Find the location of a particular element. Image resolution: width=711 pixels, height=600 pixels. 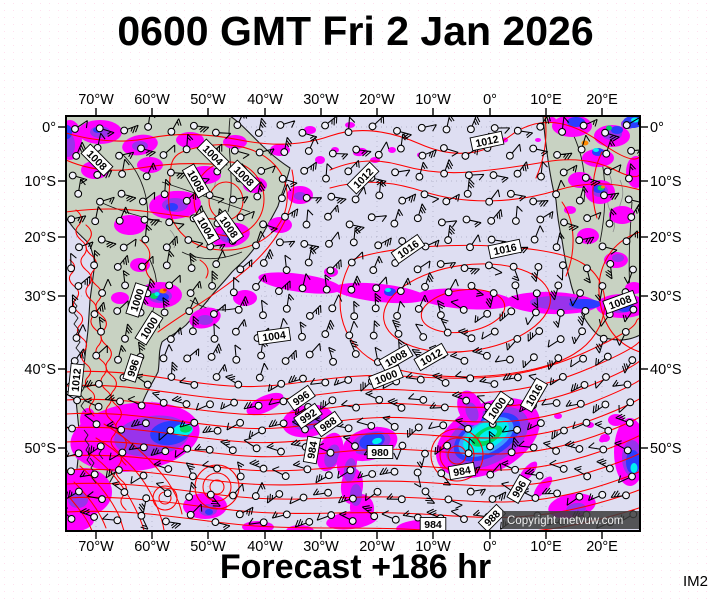

corner-tag: IM2 is located at coordinates (695, 581).